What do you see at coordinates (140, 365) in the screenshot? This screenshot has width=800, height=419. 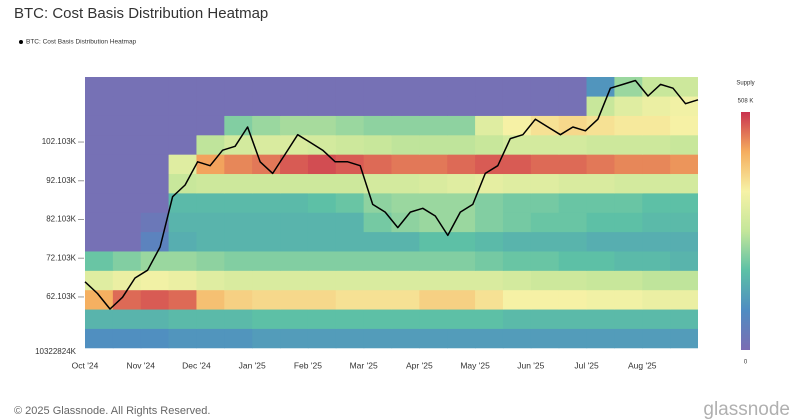 I see `x-tick-label: Nov '24` at bounding box center [140, 365].